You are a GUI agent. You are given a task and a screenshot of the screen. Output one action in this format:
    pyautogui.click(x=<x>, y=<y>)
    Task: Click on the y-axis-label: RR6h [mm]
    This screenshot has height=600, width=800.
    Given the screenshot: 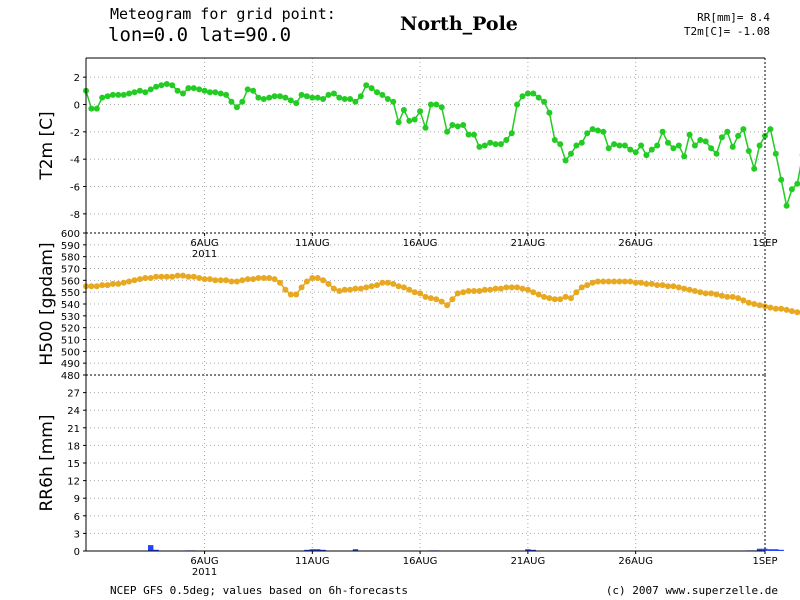 What is the action you would take?
    pyautogui.click(x=47, y=462)
    